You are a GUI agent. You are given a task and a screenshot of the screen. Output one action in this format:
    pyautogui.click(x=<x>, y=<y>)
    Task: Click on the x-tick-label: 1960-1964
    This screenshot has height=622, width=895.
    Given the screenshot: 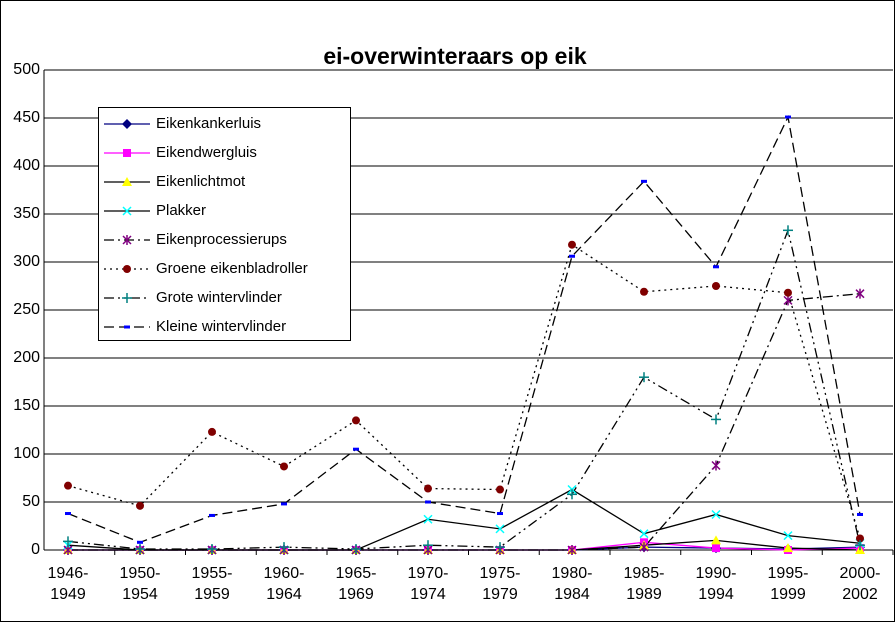 What is the action you would take?
    pyautogui.click(x=284, y=584)
    